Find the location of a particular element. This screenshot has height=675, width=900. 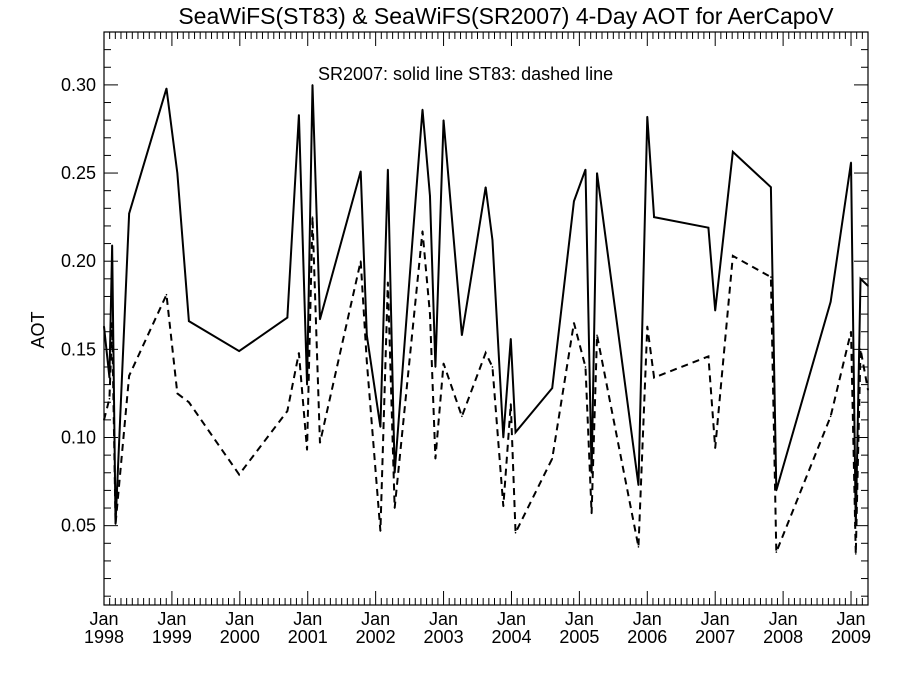

x-tick-label-year: 2002 is located at coordinates (376, 637).